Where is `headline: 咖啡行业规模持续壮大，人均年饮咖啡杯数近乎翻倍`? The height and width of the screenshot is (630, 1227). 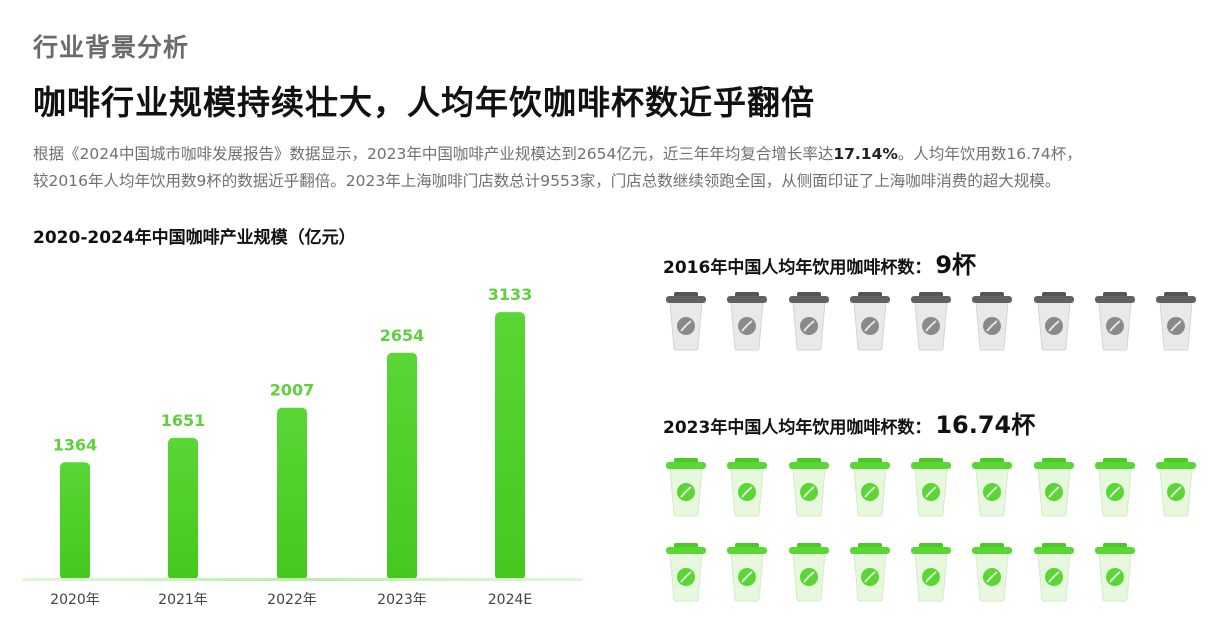
headline: 咖啡行业规模持续壮大，人均年饮咖啡杯数近乎翻倍 is located at coordinates (424, 102).